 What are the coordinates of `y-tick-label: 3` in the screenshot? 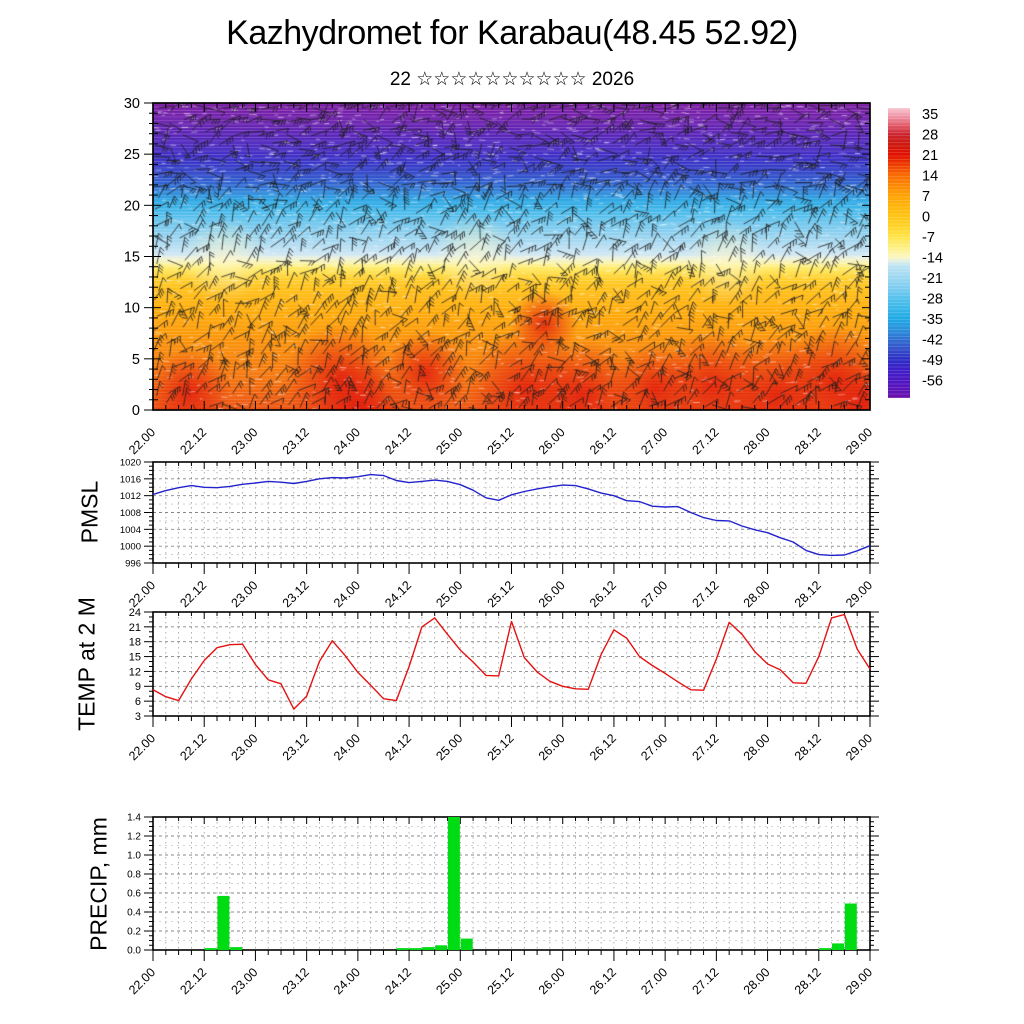 It's located at (138, 717).